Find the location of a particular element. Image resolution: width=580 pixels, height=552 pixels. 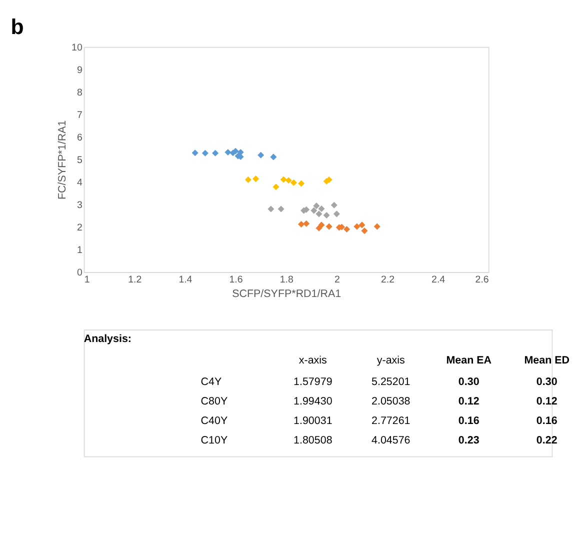

y-tick-label: 3 is located at coordinates (79, 205).